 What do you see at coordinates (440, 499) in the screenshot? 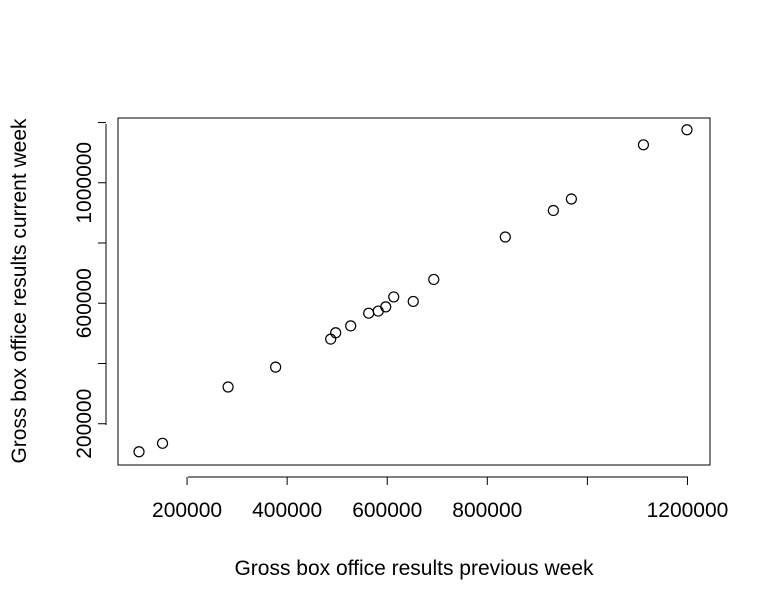
I see `x-axis-ticks: 200000 400000 600000 800000 1200000` at bounding box center [440, 499].